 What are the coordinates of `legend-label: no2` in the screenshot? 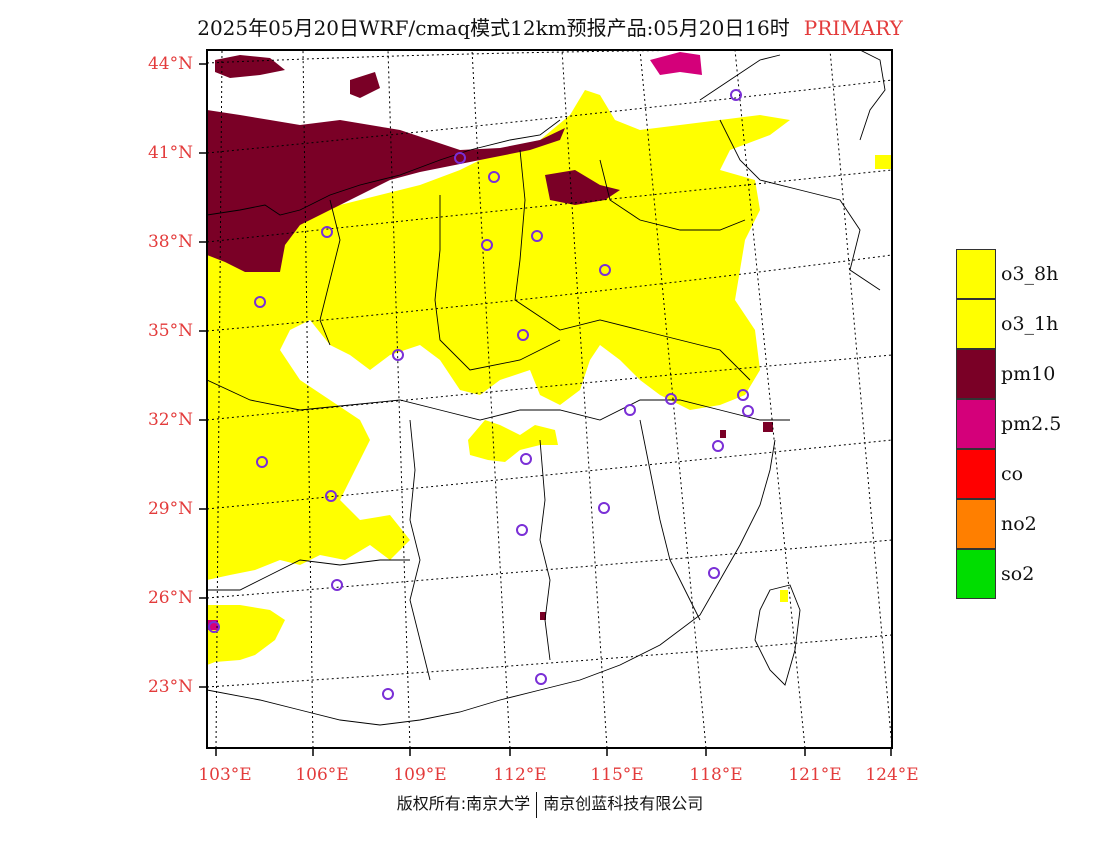 It's located at (1019, 524).